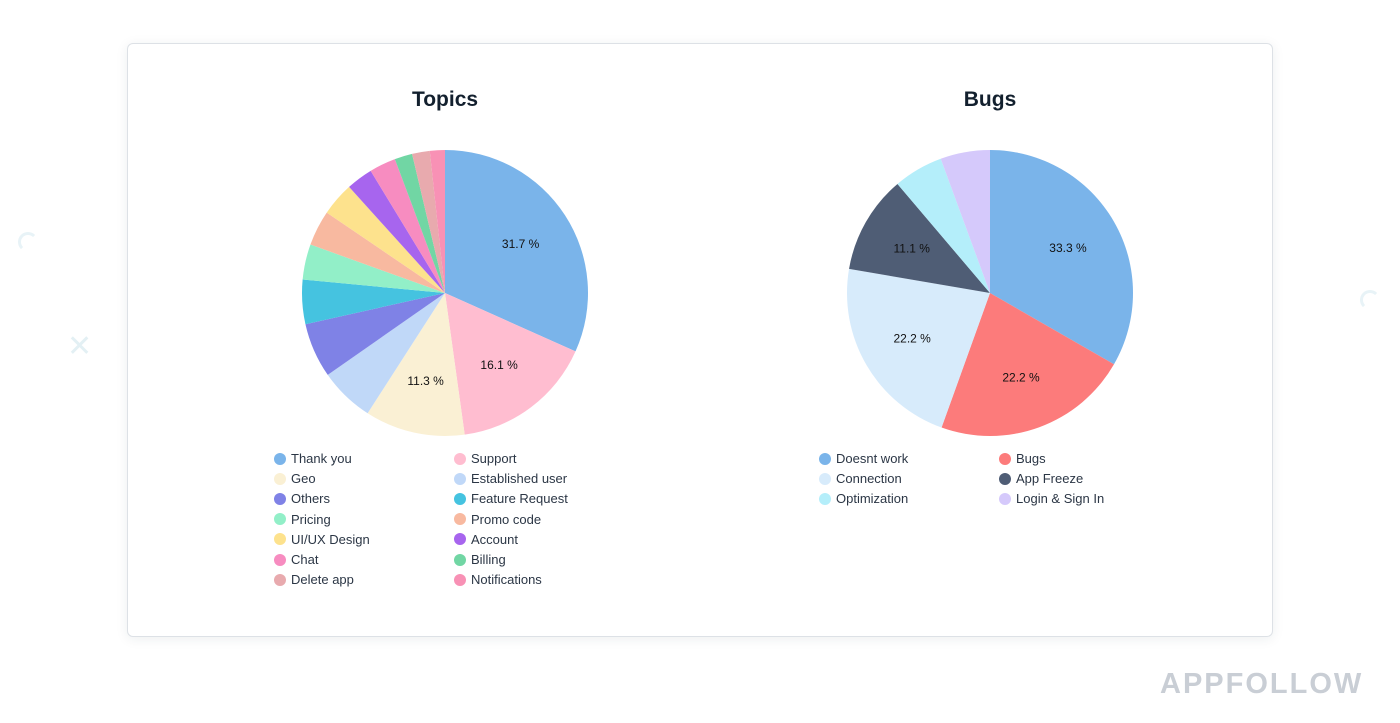 The width and height of the screenshot is (1400, 723). I want to click on decorative-cross-icon: ✕, so click(80, 346).